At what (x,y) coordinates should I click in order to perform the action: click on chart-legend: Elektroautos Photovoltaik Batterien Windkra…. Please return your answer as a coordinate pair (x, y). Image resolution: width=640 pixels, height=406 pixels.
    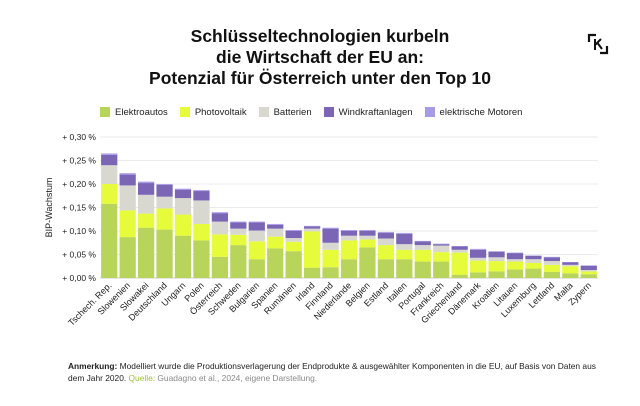
    Looking at the image, I should click on (311, 112).